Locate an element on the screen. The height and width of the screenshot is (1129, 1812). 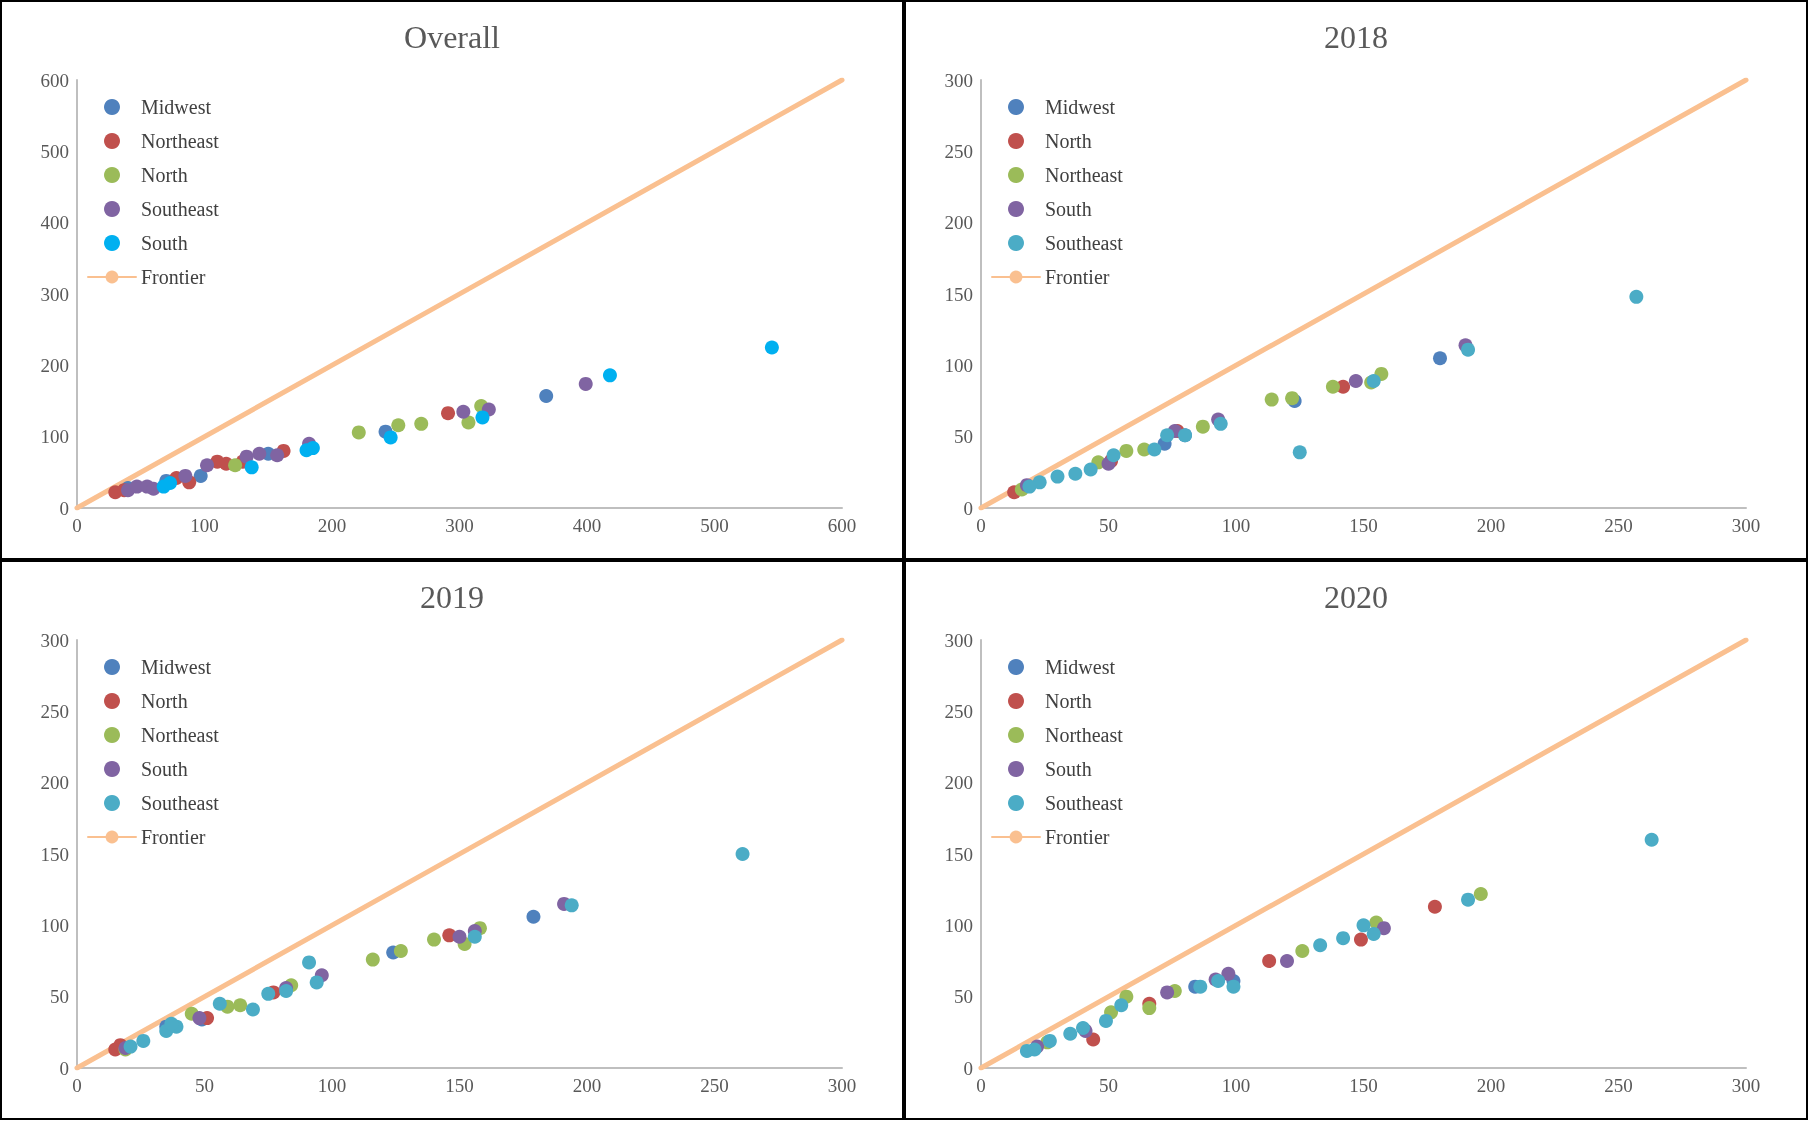
chart-title: Overall is located at coordinates (452, 37).